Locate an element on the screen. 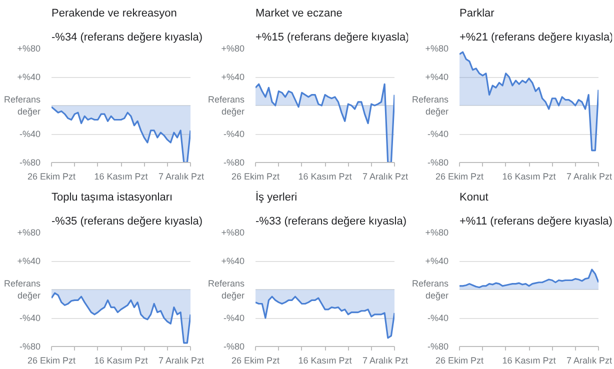 Image resolution: width=614 pixels, height=369 pixels. chart-title: İş yerleri is located at coordinates (277, 197).